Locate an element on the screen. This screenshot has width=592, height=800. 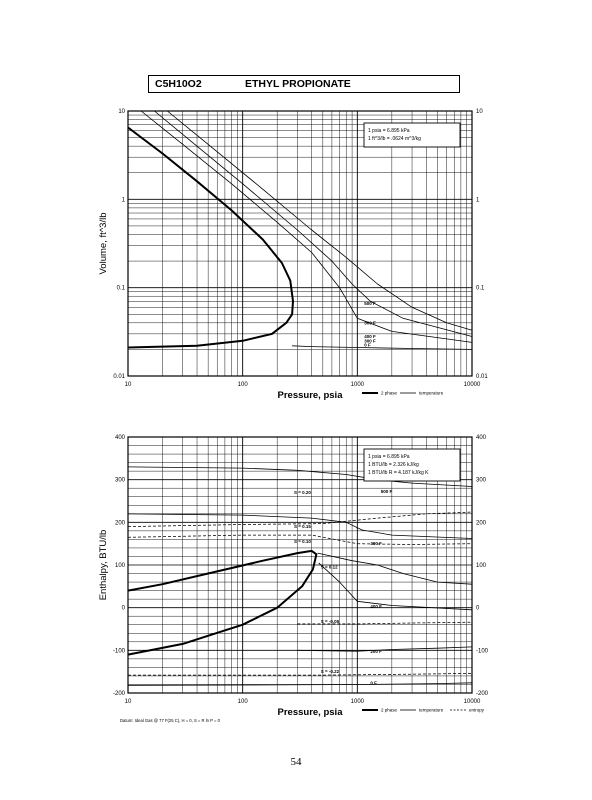
y-tick-label-right: 0 is located at coordinates (478, 609).